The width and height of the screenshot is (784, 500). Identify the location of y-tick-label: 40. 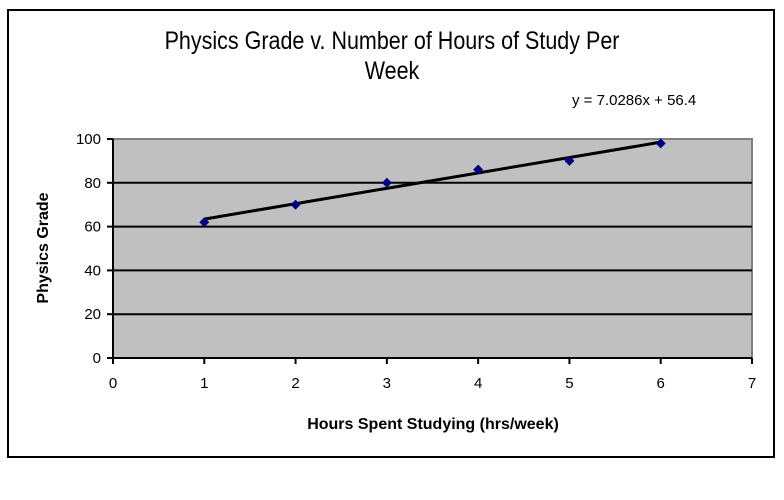
(92, 270).